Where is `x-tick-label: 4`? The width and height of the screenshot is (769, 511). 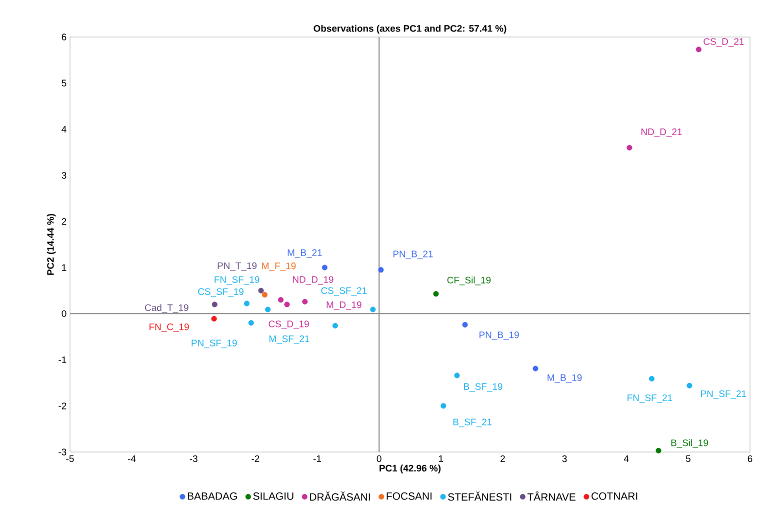 x-tick-label: 4 is located at coordinates (626, 458).